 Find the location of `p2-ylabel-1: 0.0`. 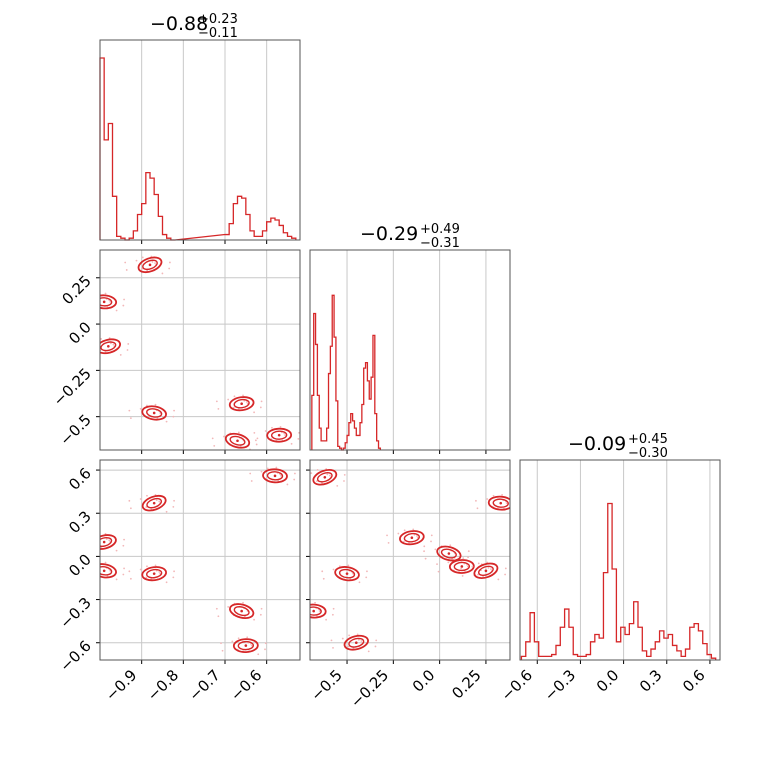

p2-ylabel-1: 0.0 is located at coordinates (80, 333).